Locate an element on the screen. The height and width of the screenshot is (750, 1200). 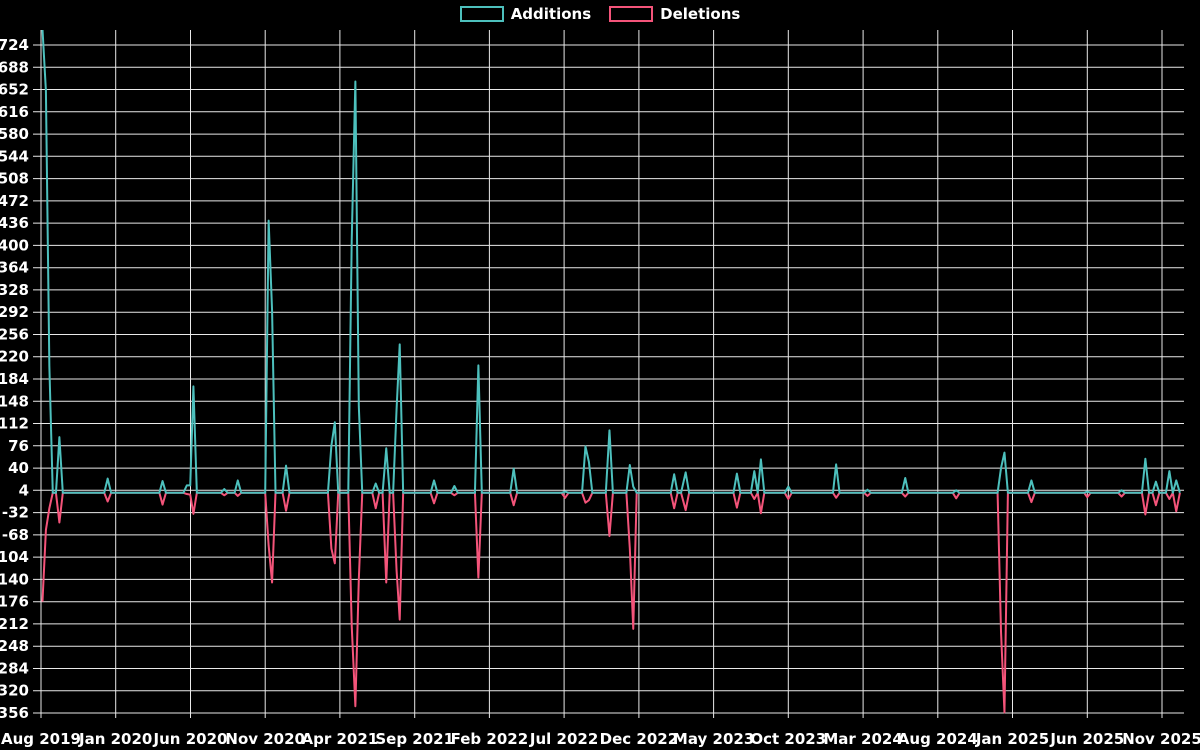
y-tick-label: 256 is located at coordinates (14, 335).